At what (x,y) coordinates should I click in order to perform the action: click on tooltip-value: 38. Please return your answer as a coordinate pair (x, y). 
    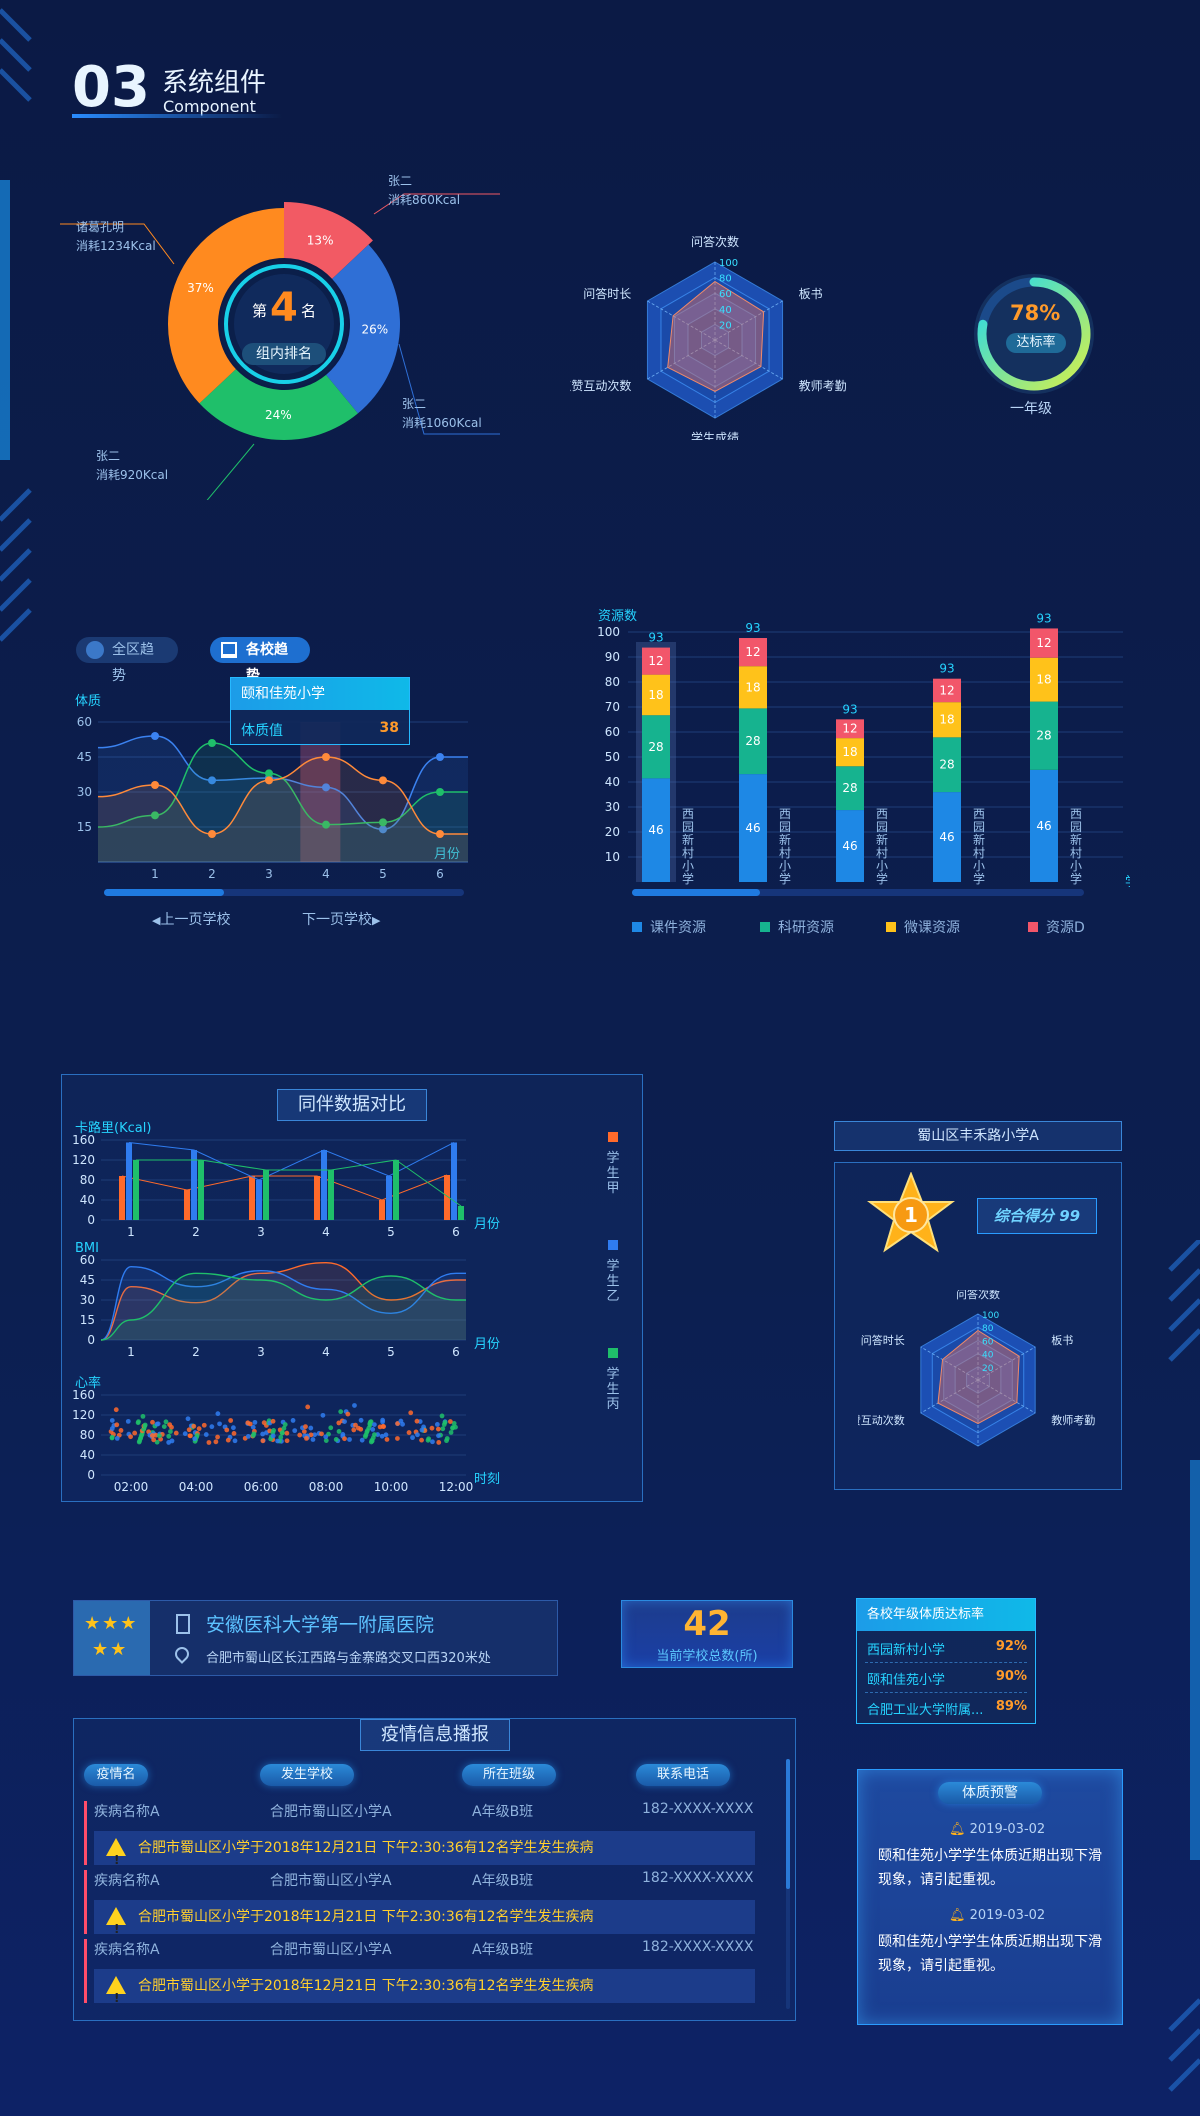
    Looking at the image, I should click on (389, 728).